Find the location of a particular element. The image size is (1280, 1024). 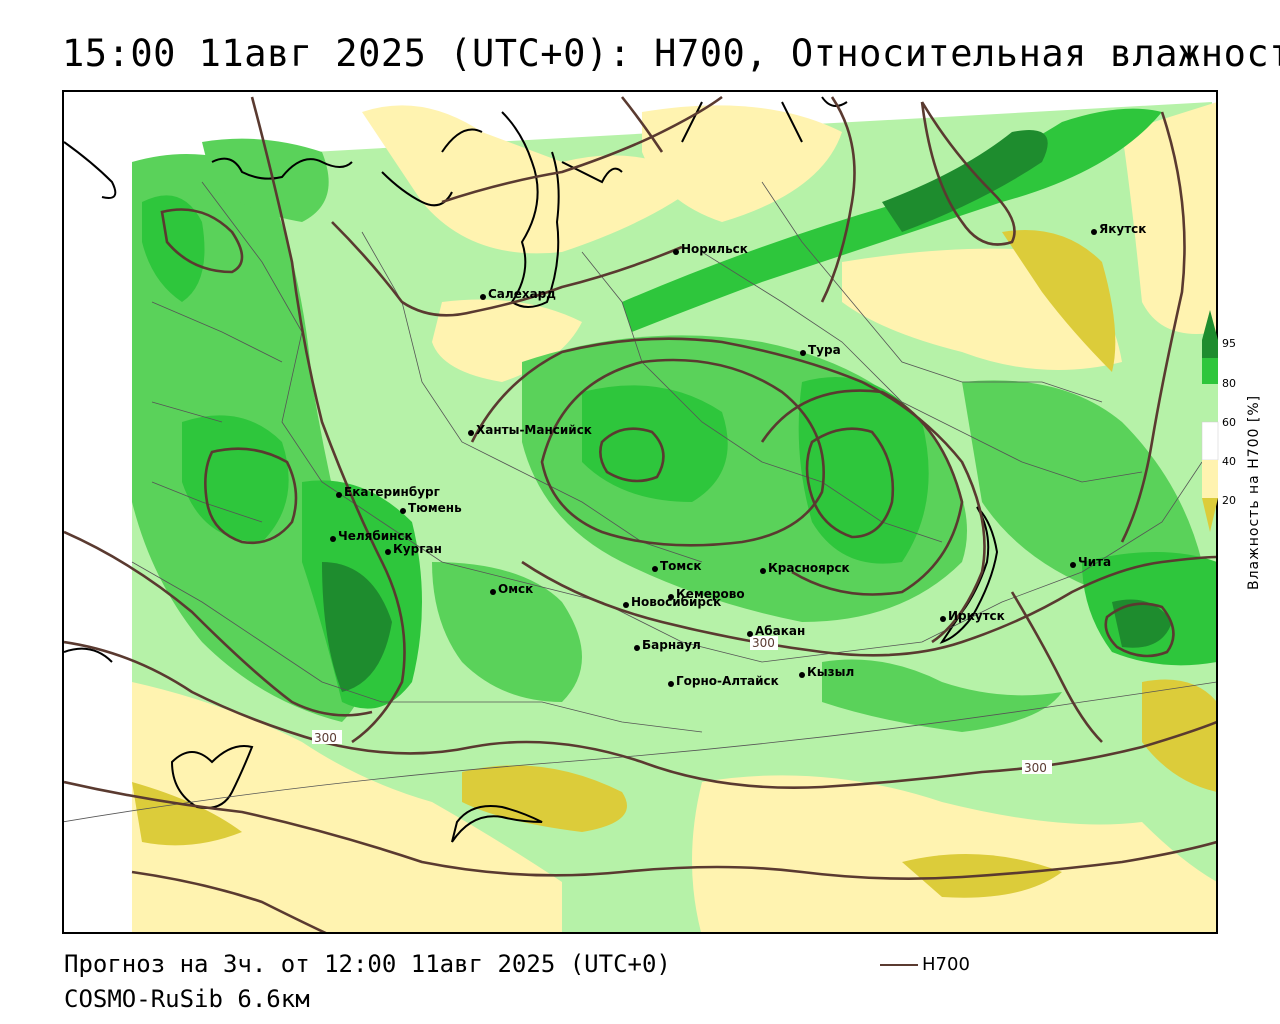

legend-tick: 40 is located at coordinates (1229, 461).